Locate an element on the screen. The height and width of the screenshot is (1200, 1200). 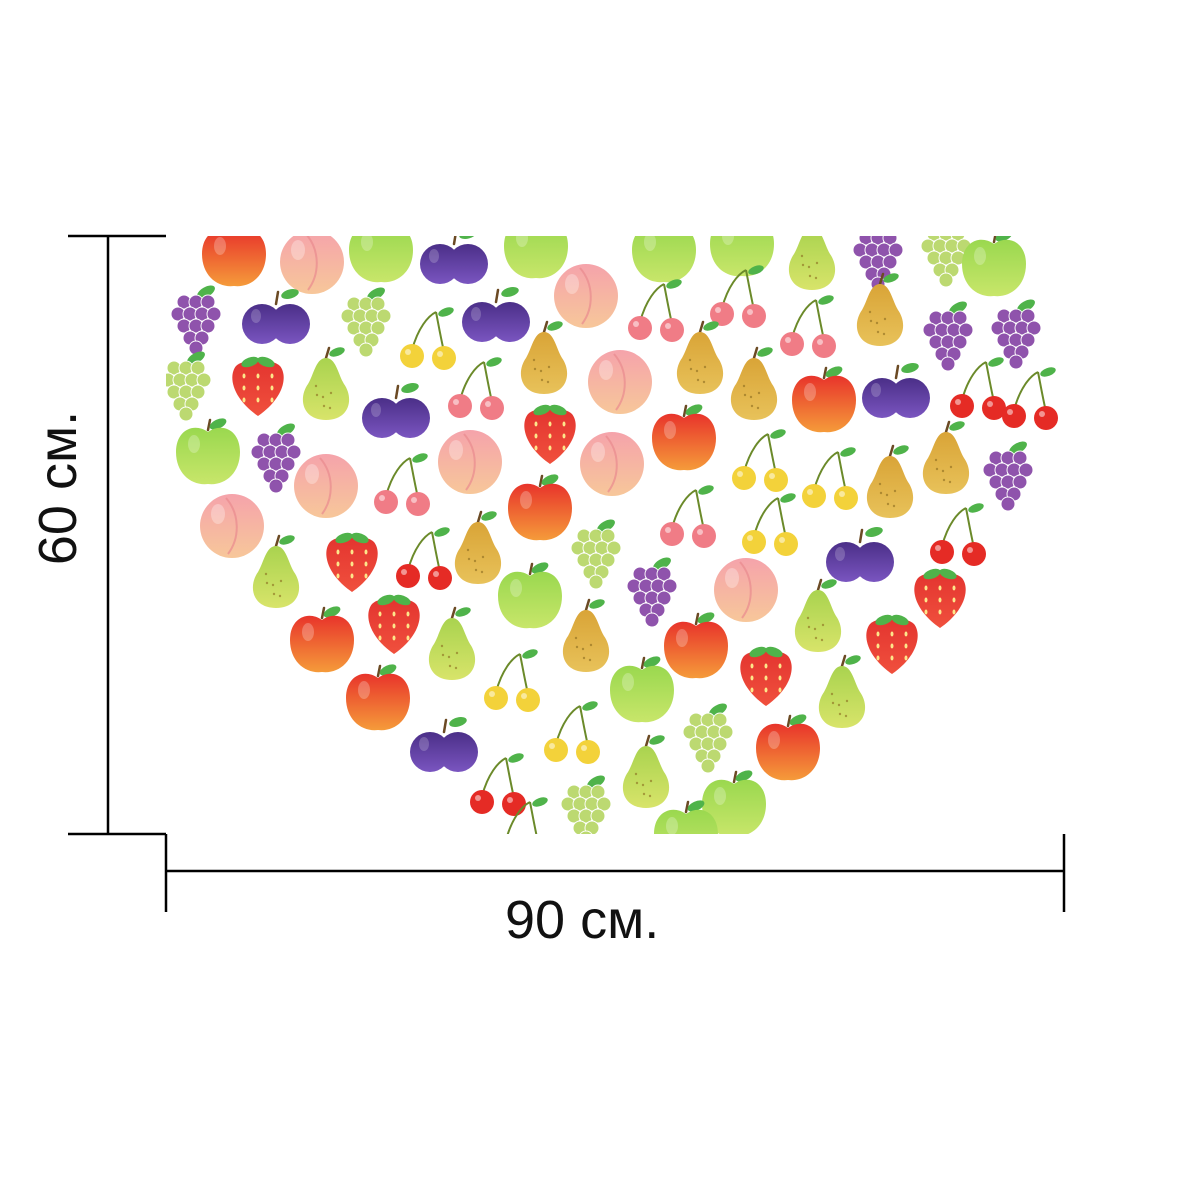
height-label: 60 см. is located at coordinates (58, 488).